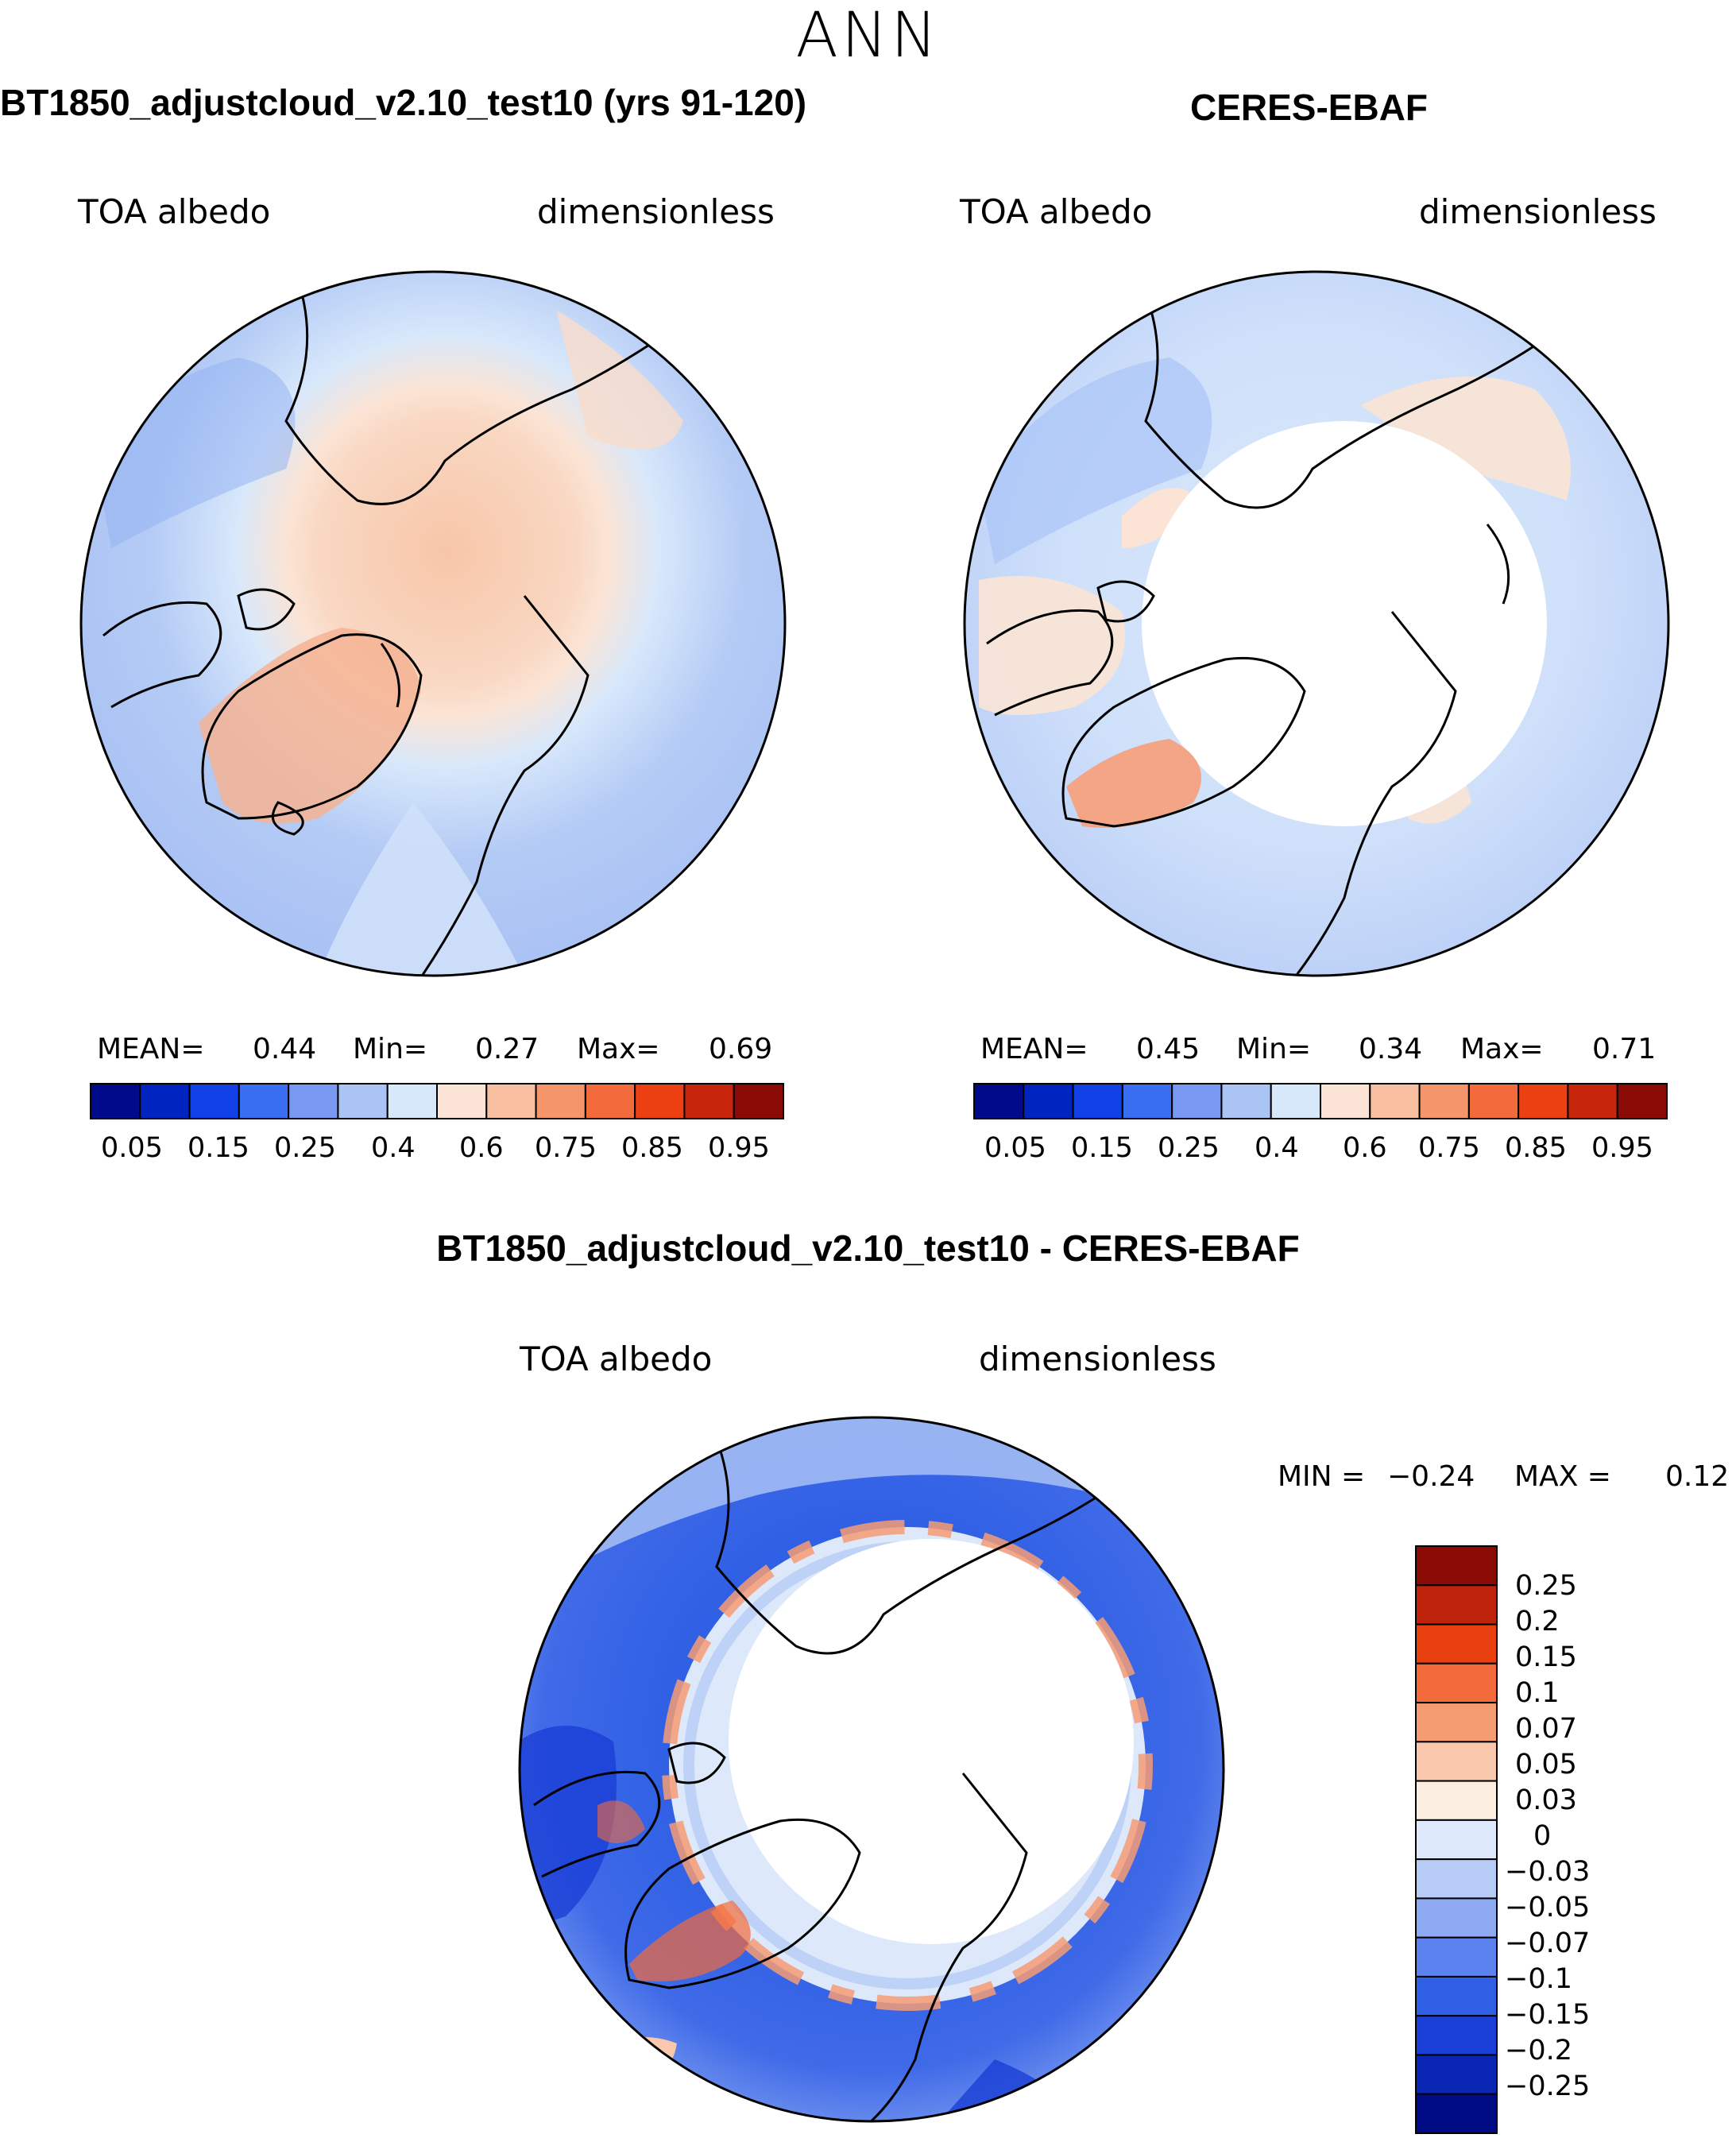 The image size is (1736, 2138). What do you see at coordinates (1449, 1148) in the screenshot?
I see `cb2-tick-5: 0.75` at bounding box center [1449, 1148].